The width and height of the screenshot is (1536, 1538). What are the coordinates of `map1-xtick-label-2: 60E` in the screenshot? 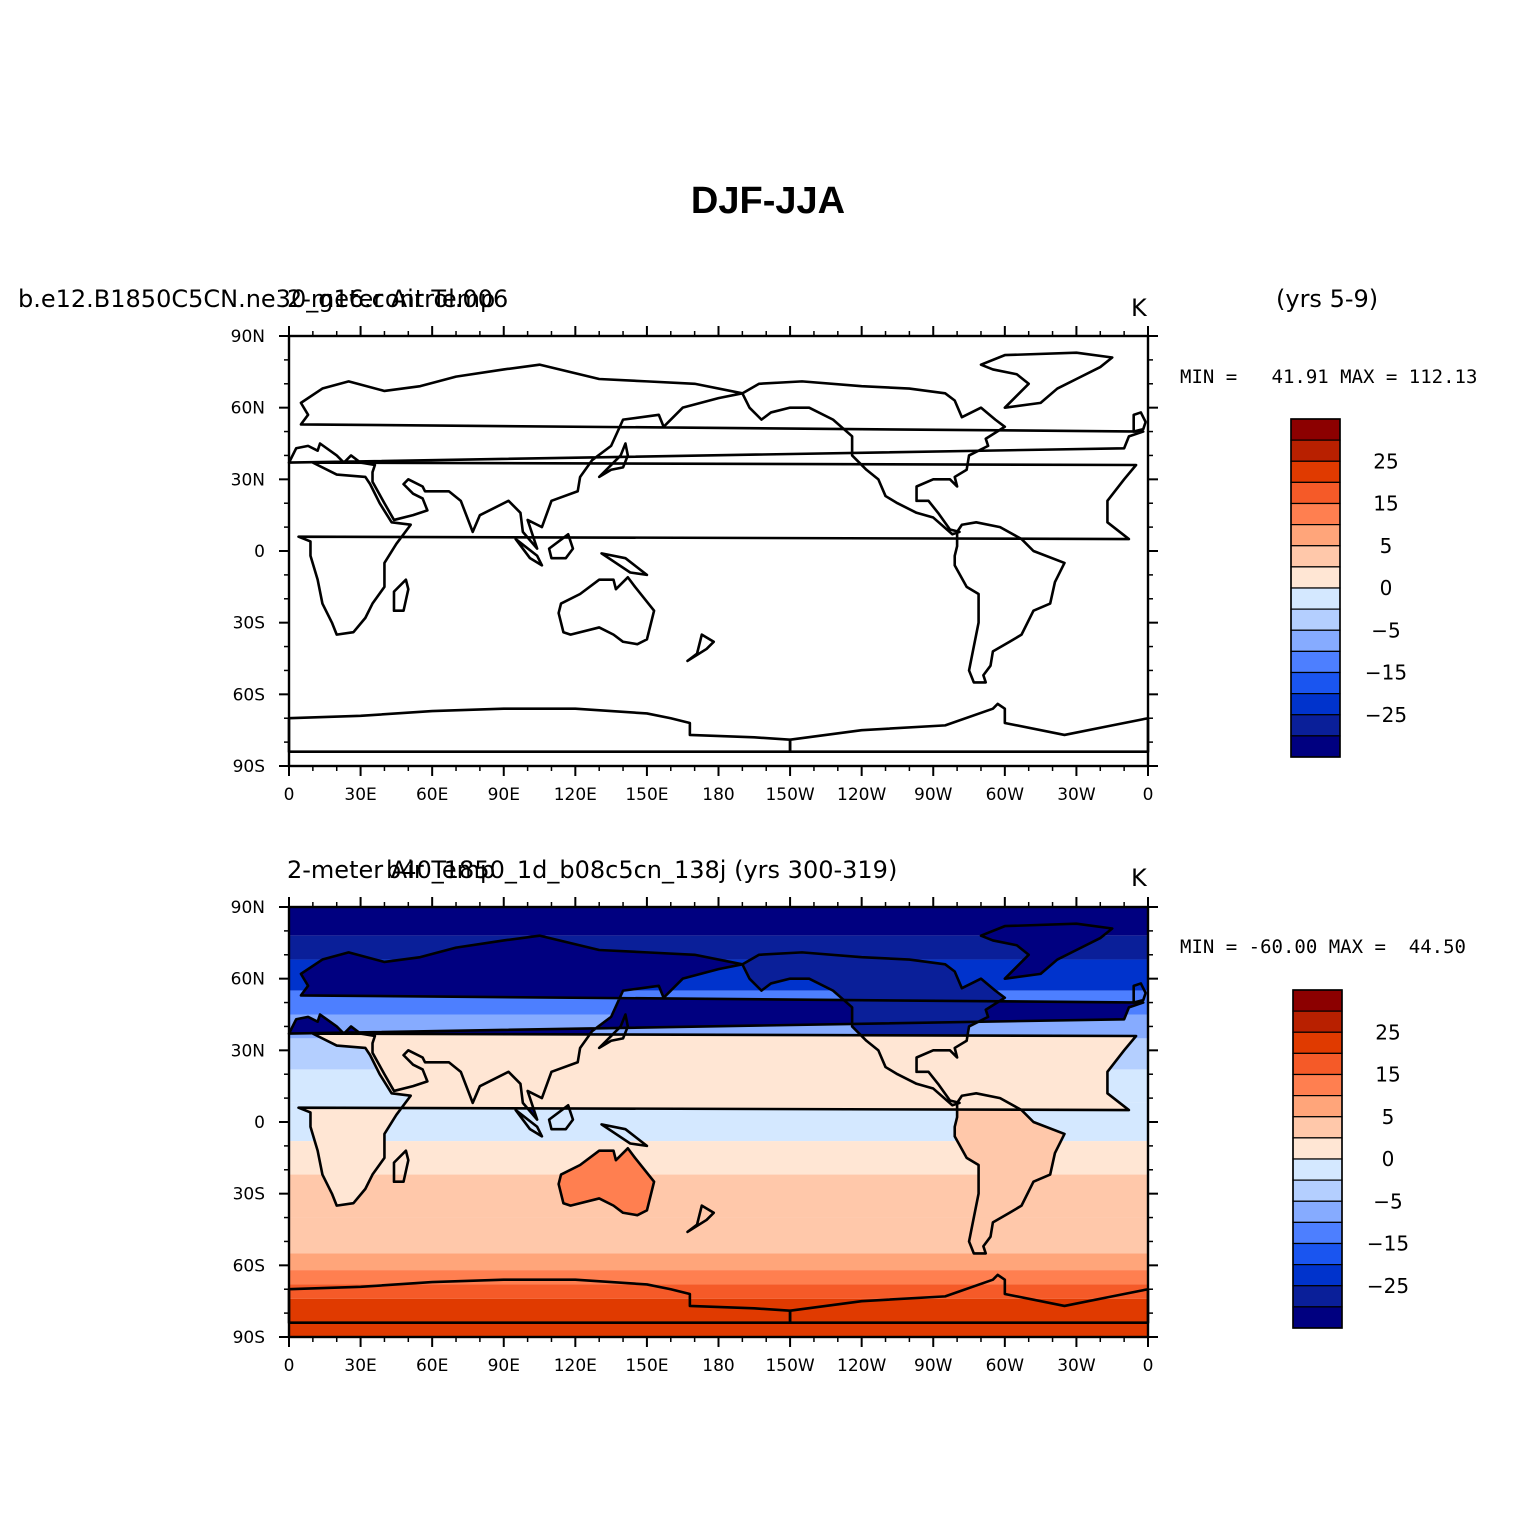 It's located at (432, 795).